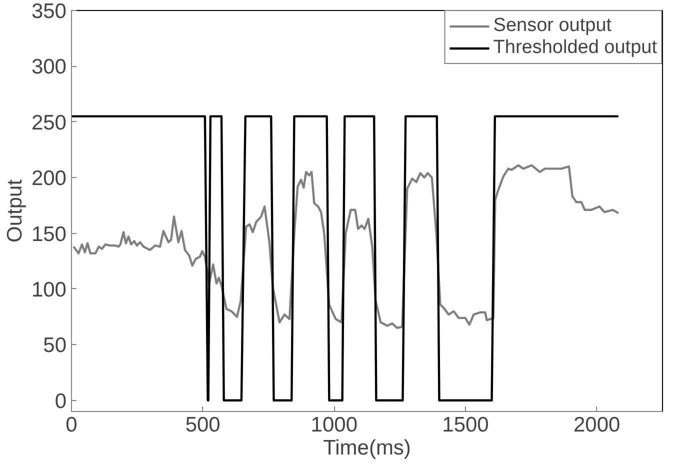 Image resolution: width=675 pixels, height=468 pixels. I want to click on y-tick-label: 250, so click(49, 122).